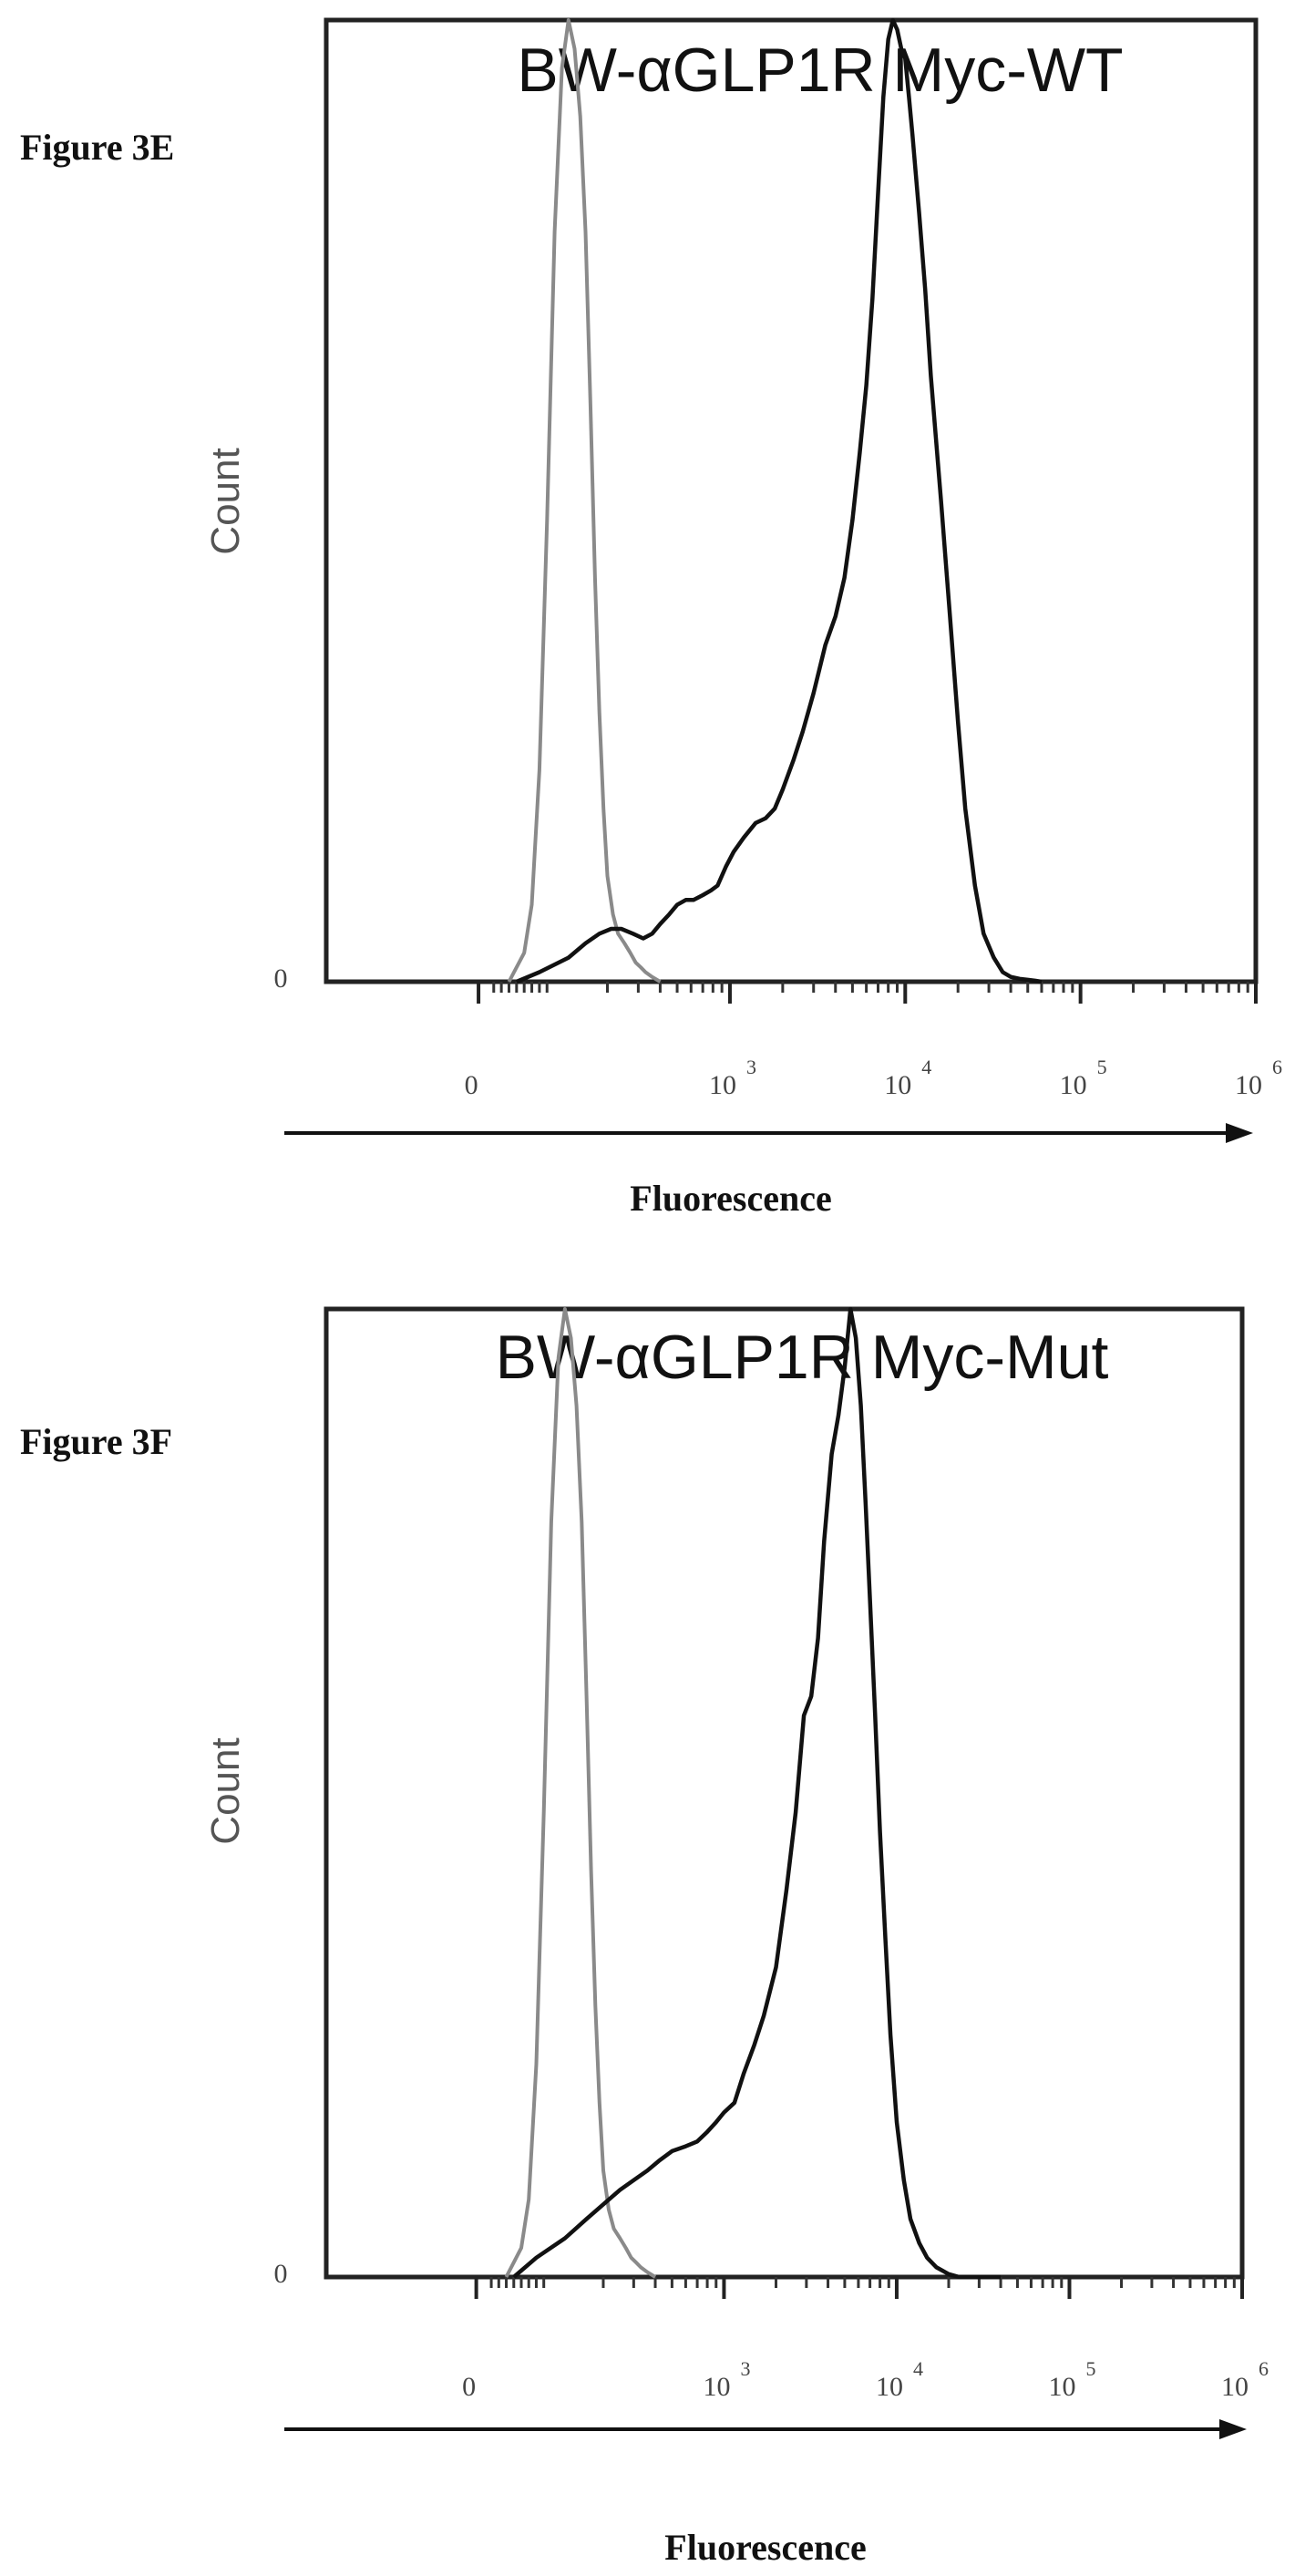 This screenshot has height=2576, width=1295. I want to click on figure-3f-label: Figure 3F, so click(96, 1441).